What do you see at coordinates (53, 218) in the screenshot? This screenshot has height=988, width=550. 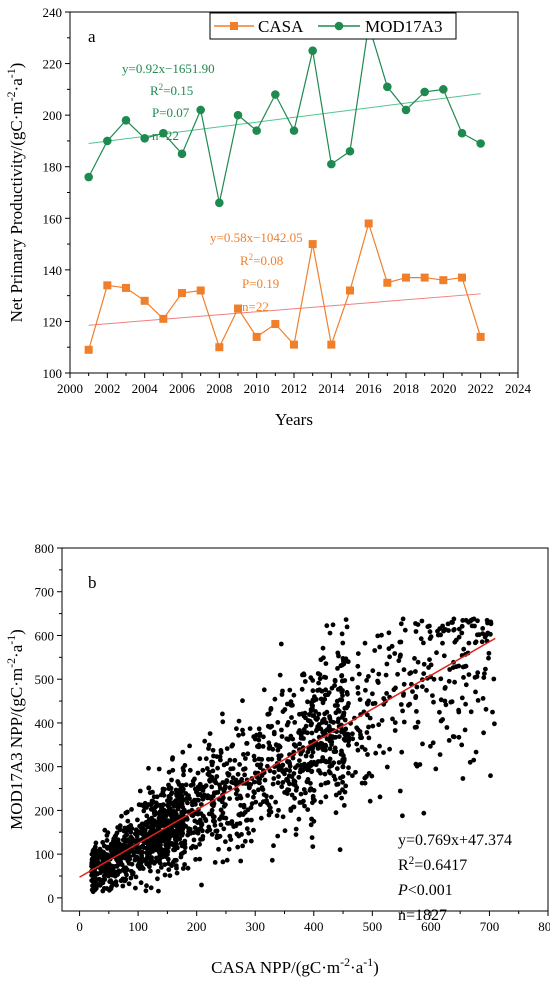 I see `y-tick-label: 160` at bounding box center [53, 218].